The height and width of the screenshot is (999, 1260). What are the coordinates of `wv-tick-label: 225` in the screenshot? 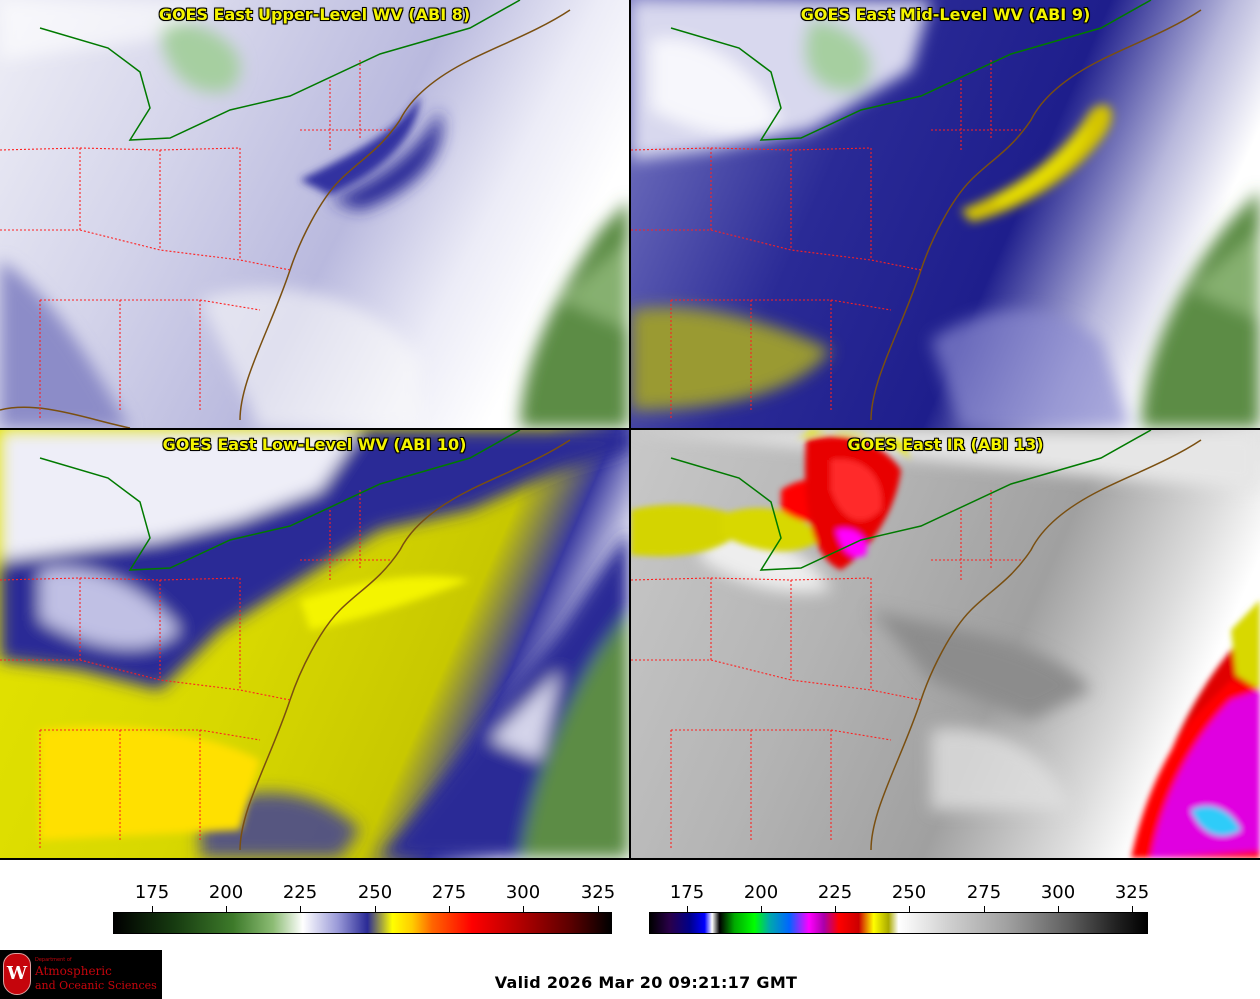 It's located at (300, 892).